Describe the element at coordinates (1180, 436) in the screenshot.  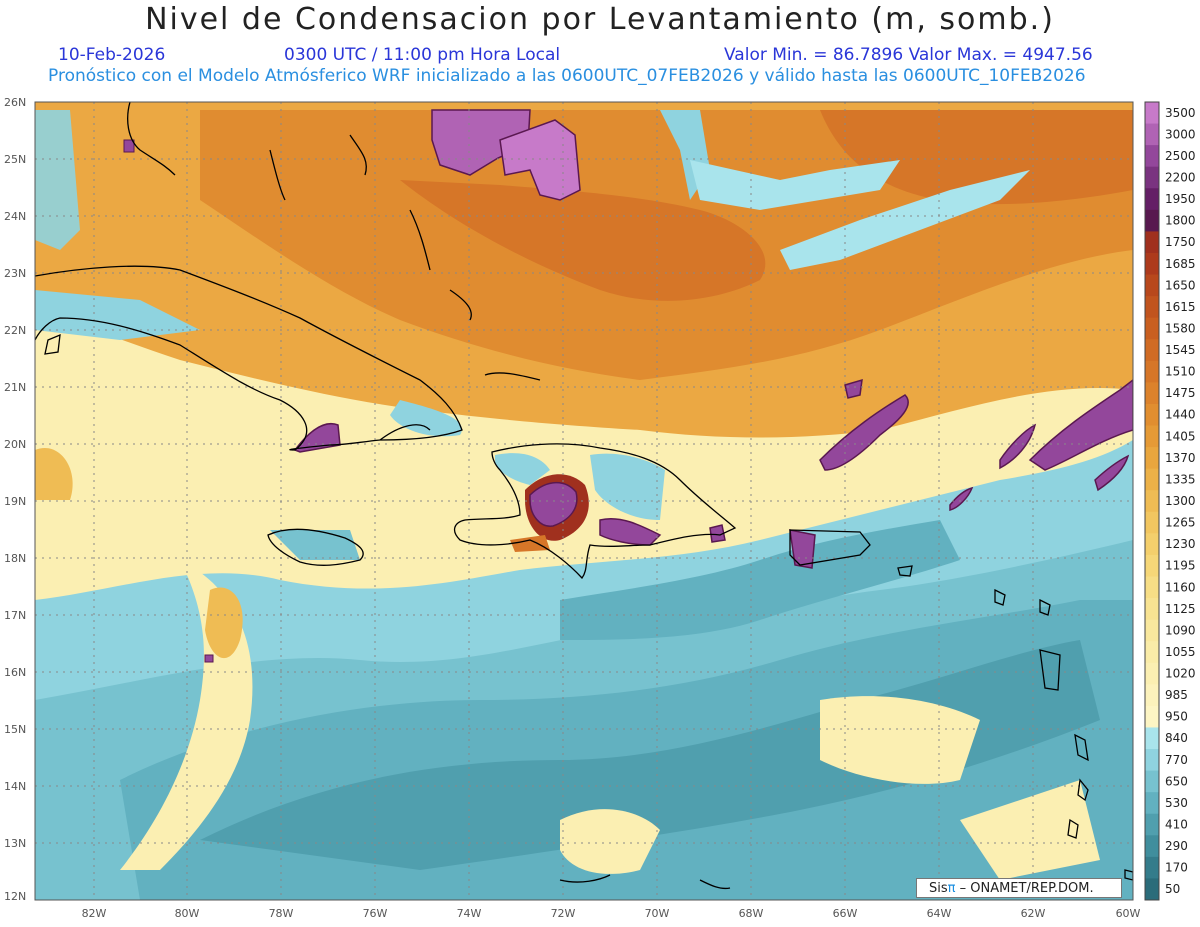
I see `colorbar-label: 1405` at that location.